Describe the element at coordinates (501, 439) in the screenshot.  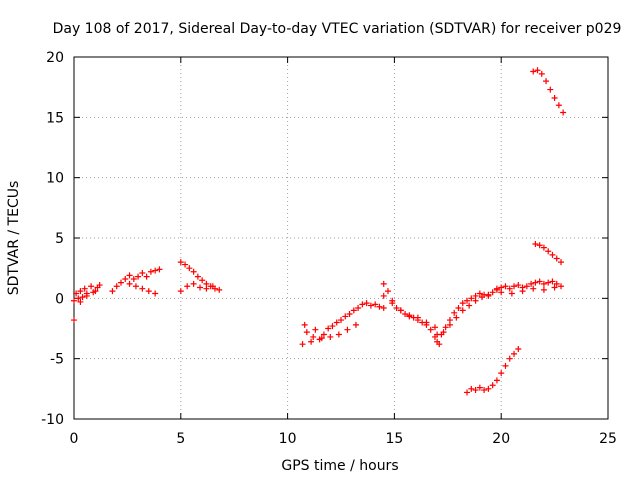
I see `x-tick-label: 20` at that location.